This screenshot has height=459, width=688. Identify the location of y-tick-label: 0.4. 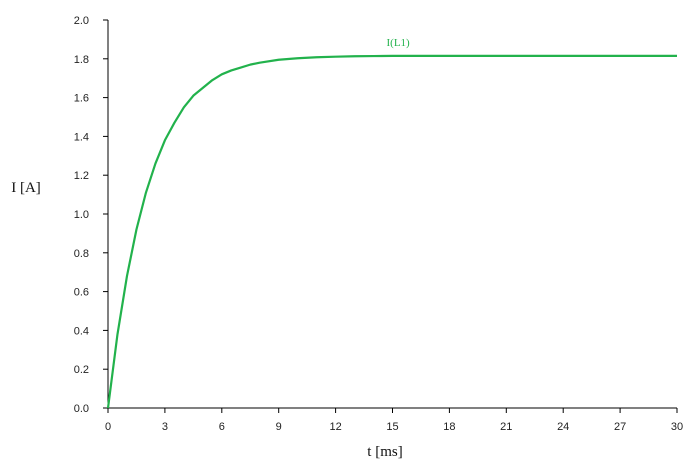
(81, 331).